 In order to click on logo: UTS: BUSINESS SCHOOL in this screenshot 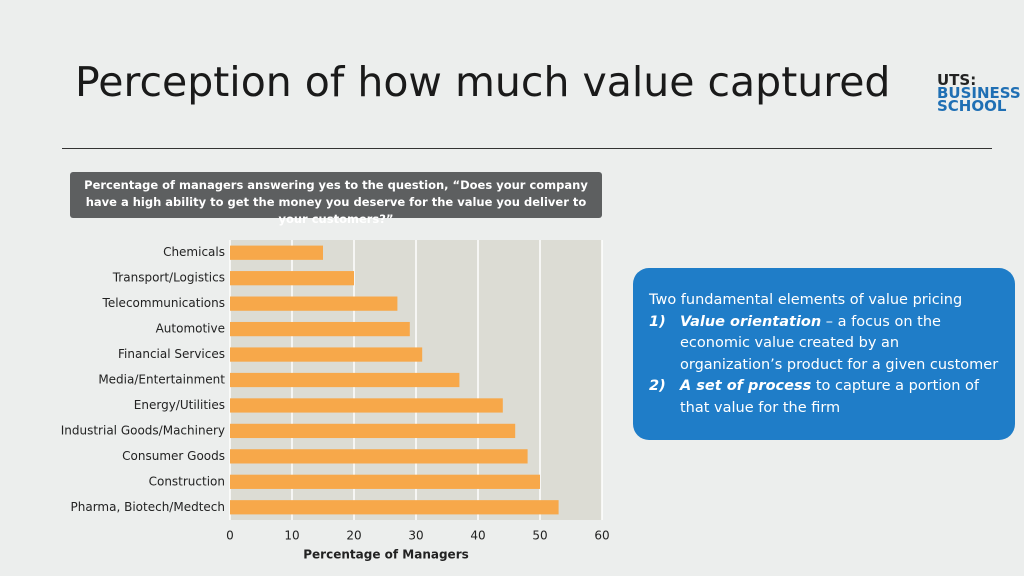, I will do `click(979, 93)`.